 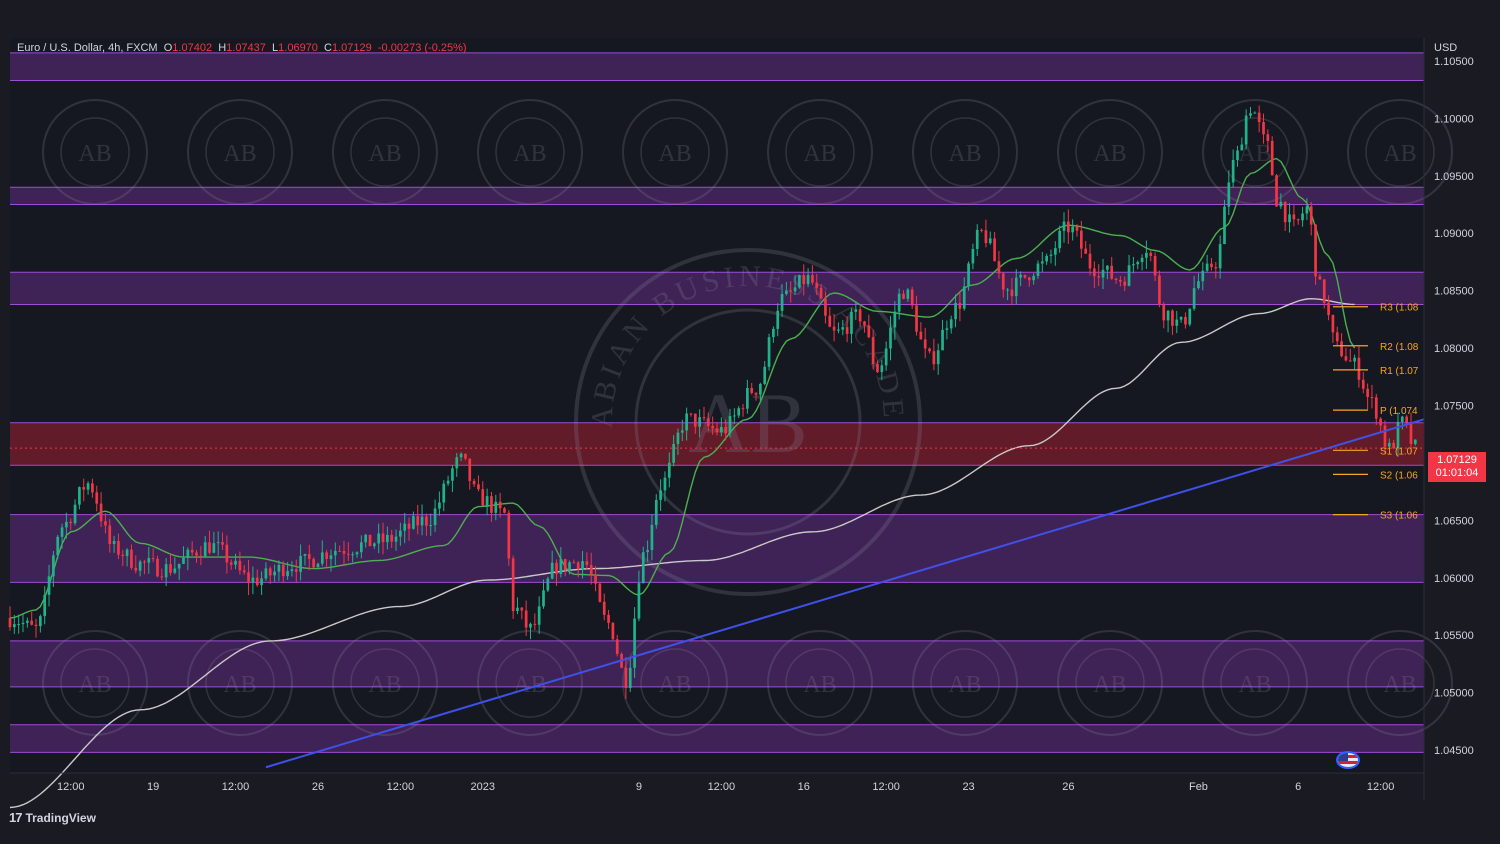 I want to click on us-flag-icon, so click(x=1348, y=760).